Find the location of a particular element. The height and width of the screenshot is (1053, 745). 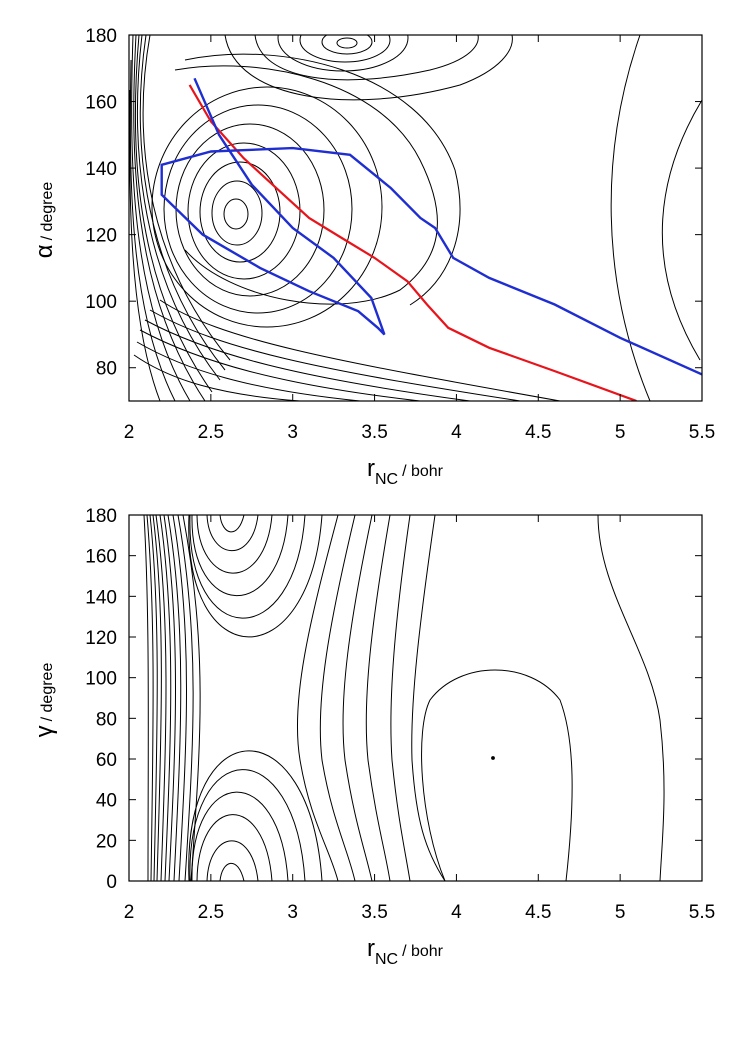

y-tick-labels: 0 20 40 60 80 100 120 140 160 180 is located at coordinates (101, 699).